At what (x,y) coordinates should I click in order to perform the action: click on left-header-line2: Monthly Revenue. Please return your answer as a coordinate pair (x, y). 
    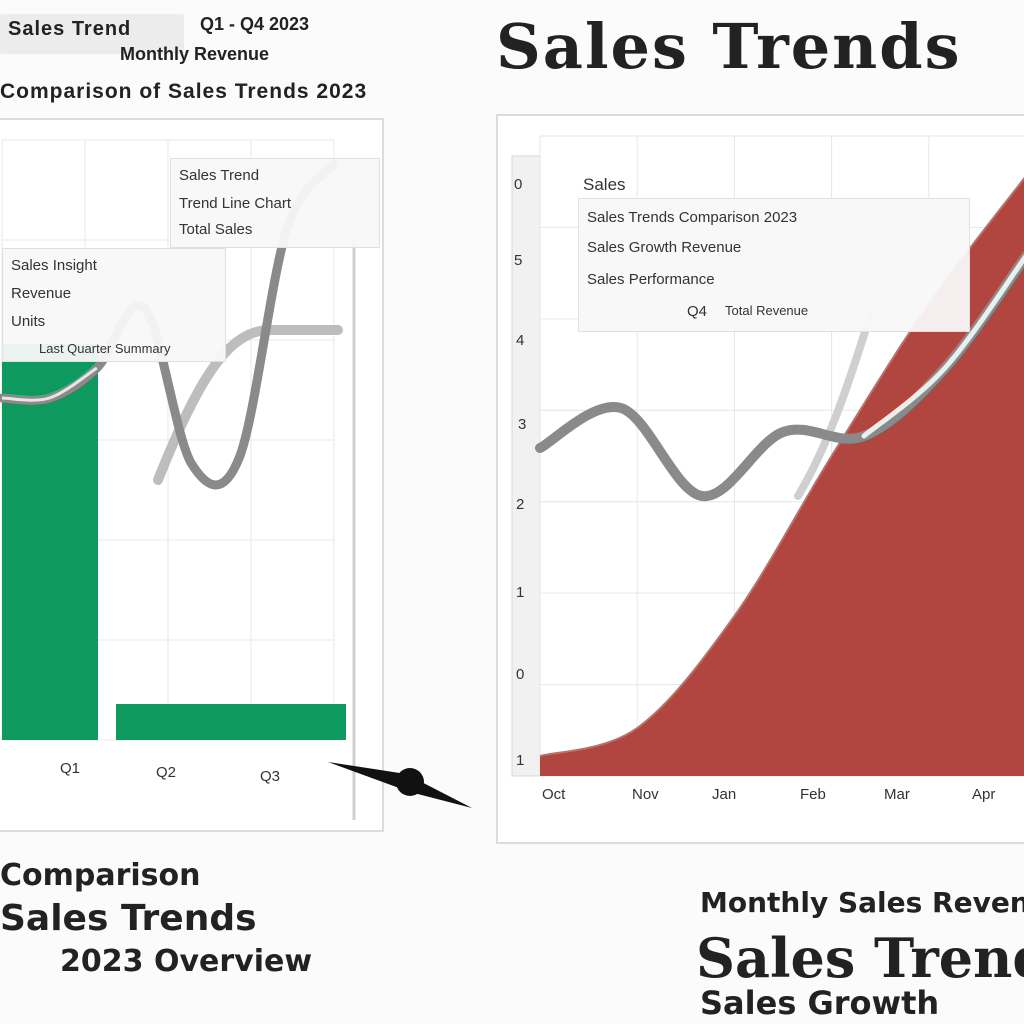
    Looking at the image, I should click on (195, 54).